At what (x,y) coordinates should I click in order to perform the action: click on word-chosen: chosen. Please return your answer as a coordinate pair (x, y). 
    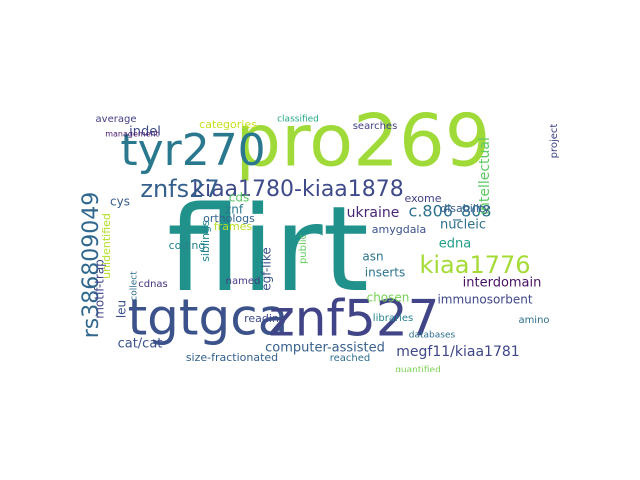
    Looking at the image, I should click on (388, 298).